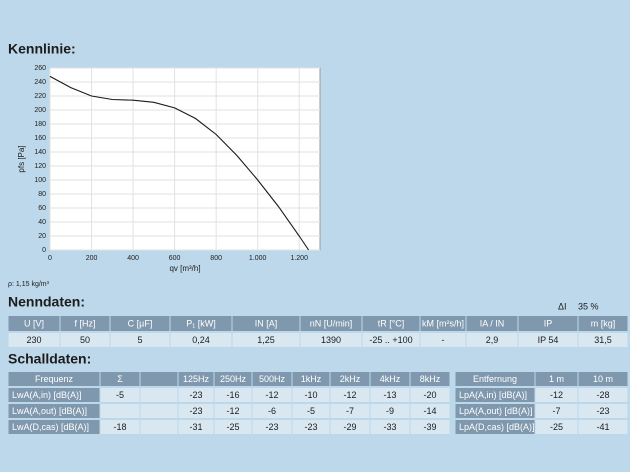 The width and height of the screenshot is (630, 472). Describe the element at coordinates (389, 427) in the screenshot. I see `cell-text: -33` at that location.